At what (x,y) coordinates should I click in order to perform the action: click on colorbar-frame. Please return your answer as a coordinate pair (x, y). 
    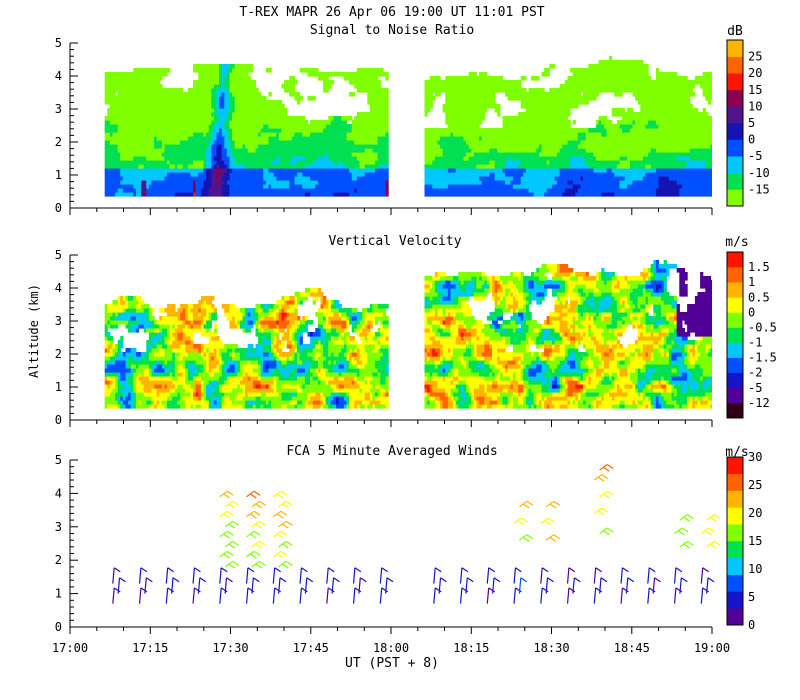
    Looking at the image, I should click on (735, 541).